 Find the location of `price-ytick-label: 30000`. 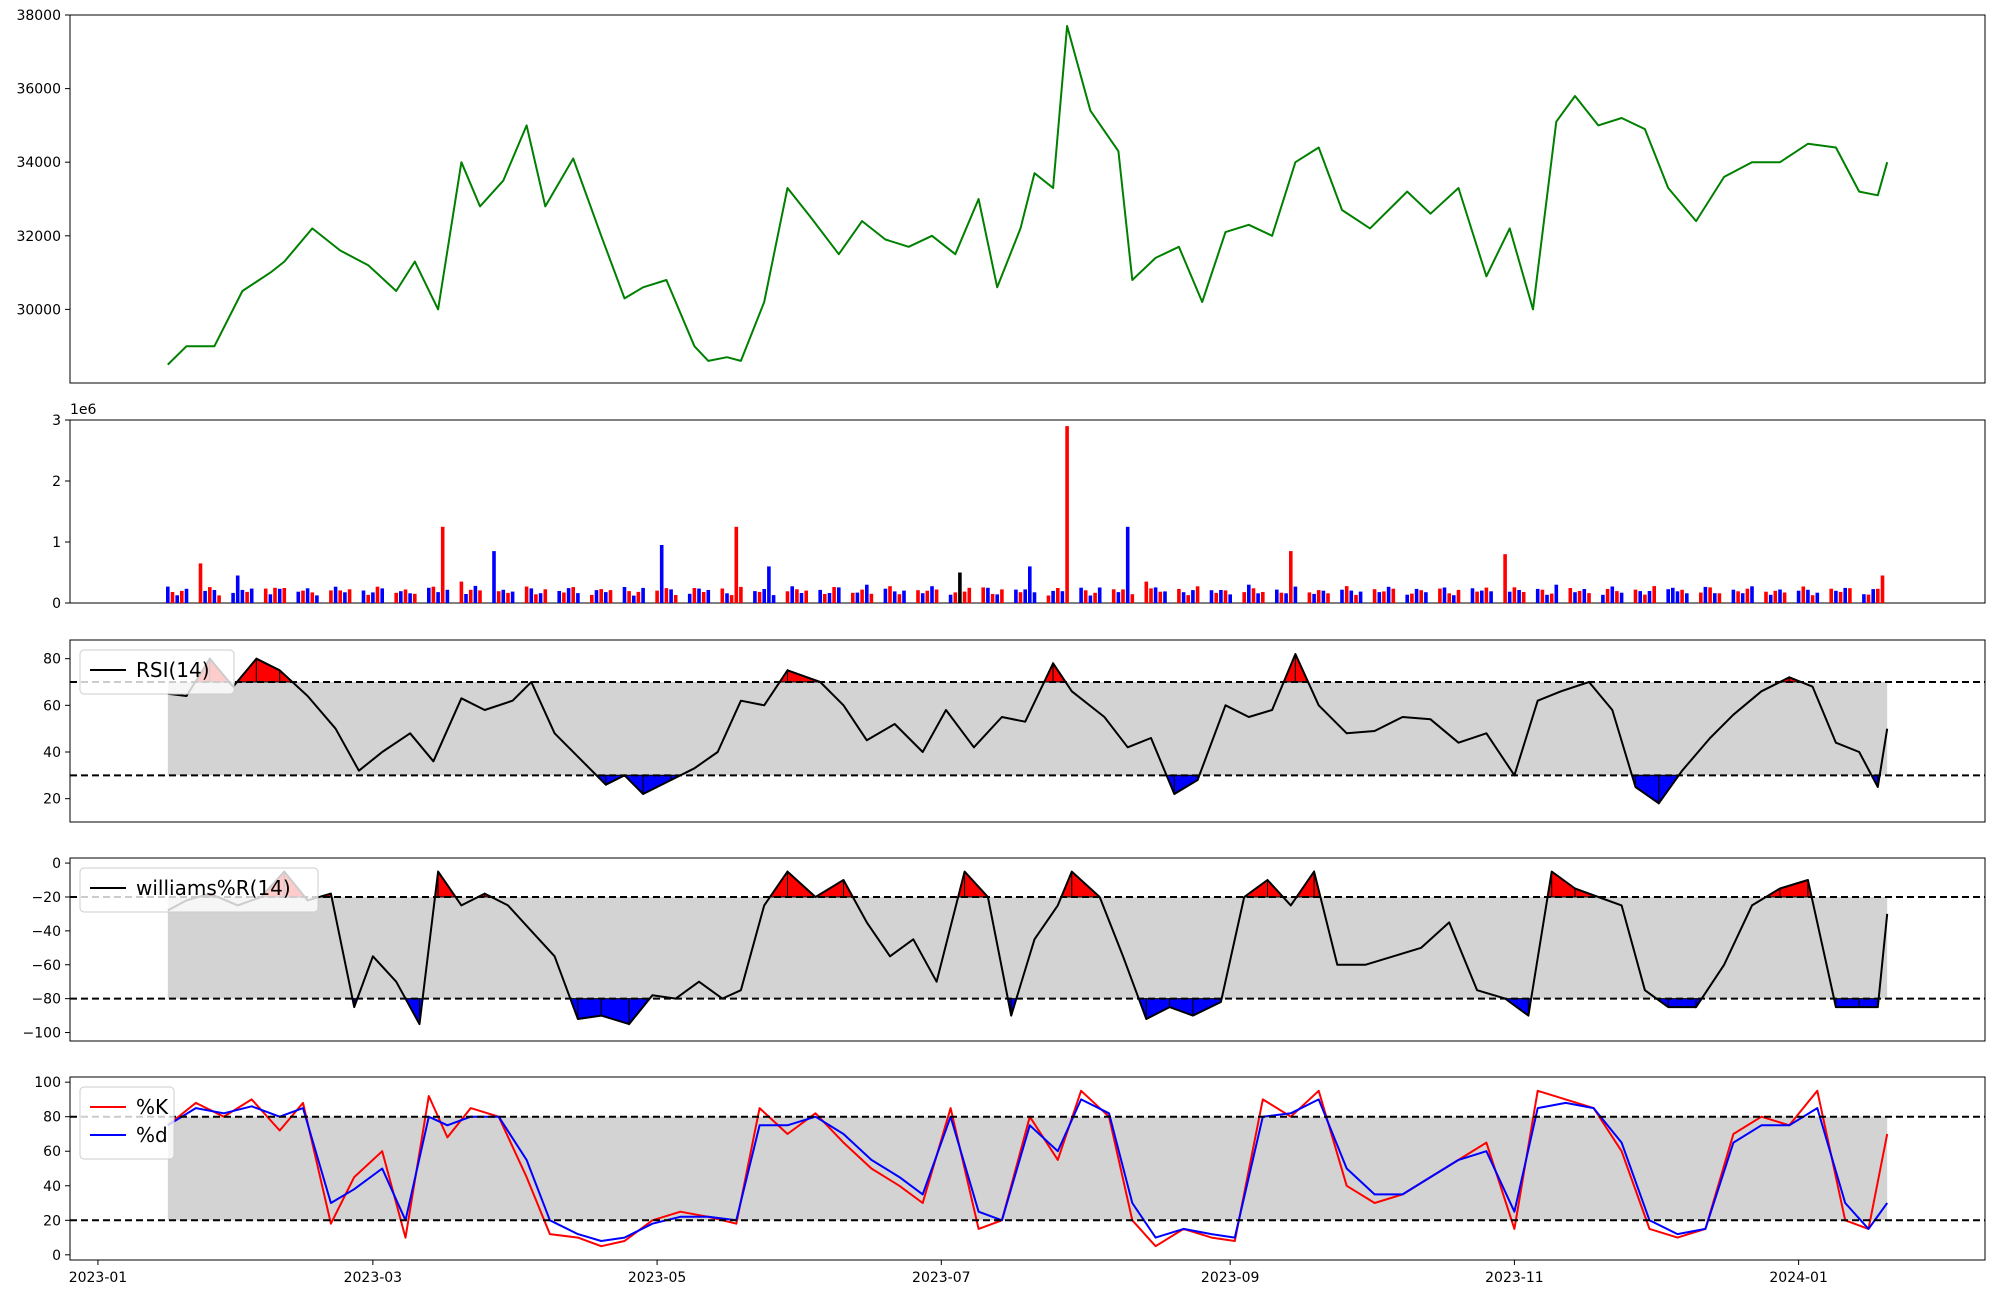

price-ytick-label: 30000 is located at coordinates (38, 310).